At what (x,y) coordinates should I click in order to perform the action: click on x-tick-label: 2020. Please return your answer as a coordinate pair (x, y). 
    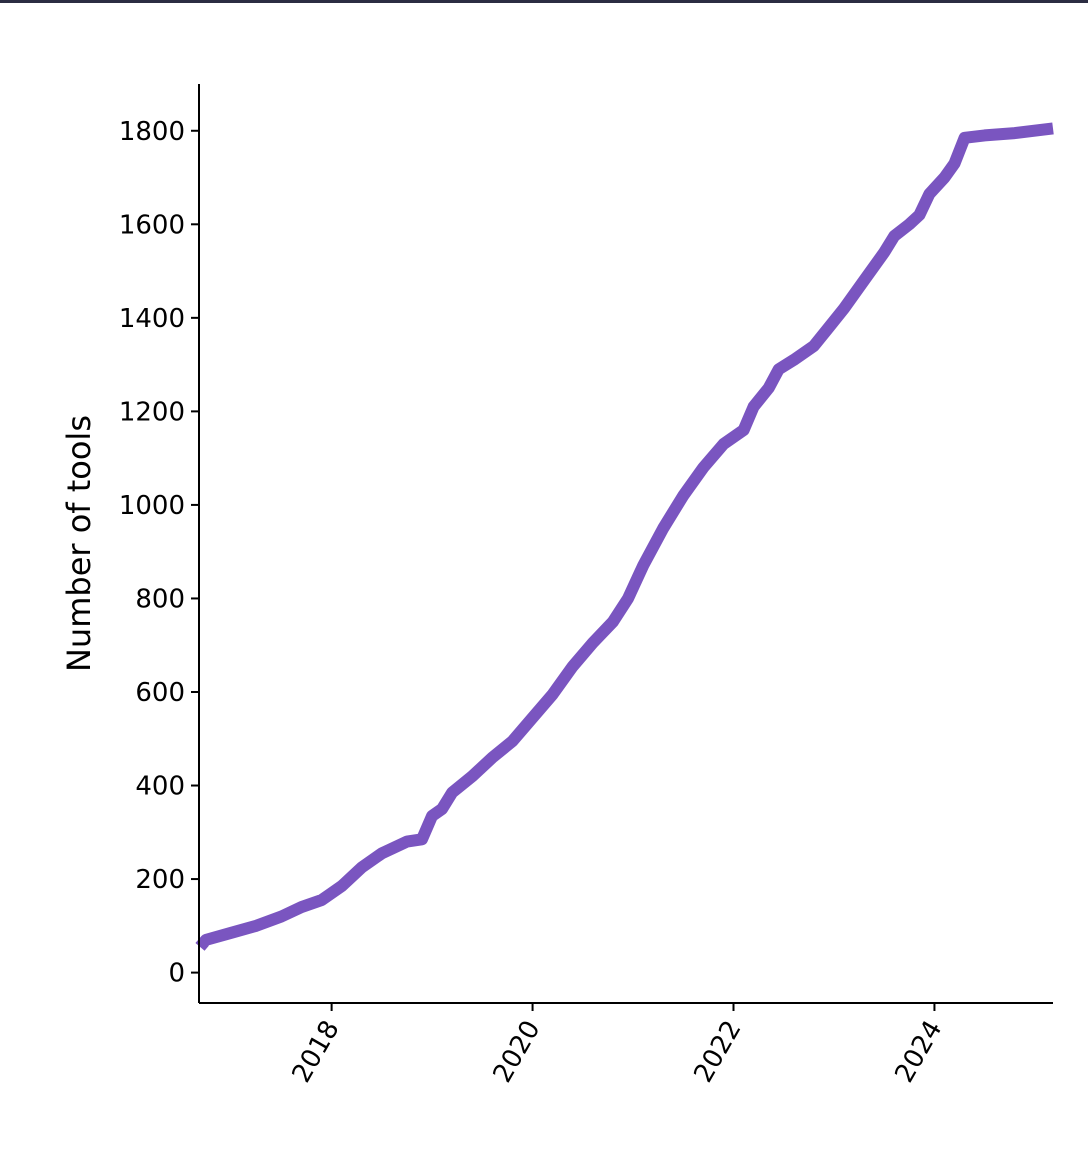
    Looking at the image, I should click on (517, 1052).